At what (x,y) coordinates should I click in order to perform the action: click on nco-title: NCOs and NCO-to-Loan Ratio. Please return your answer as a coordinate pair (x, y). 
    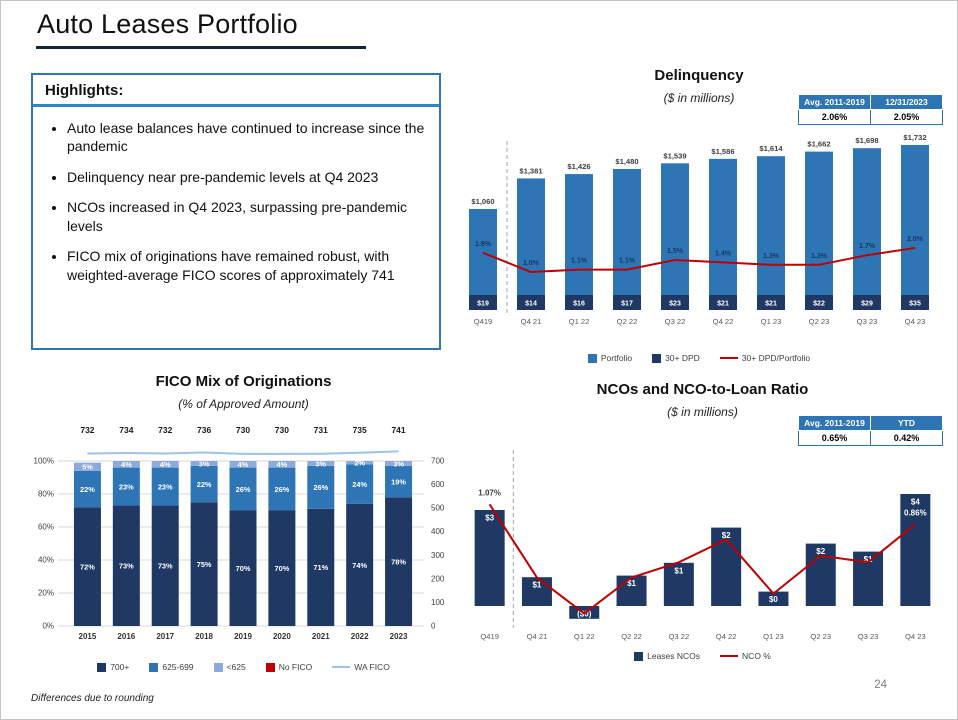
    Looking at the image, I should click on (702, 389).